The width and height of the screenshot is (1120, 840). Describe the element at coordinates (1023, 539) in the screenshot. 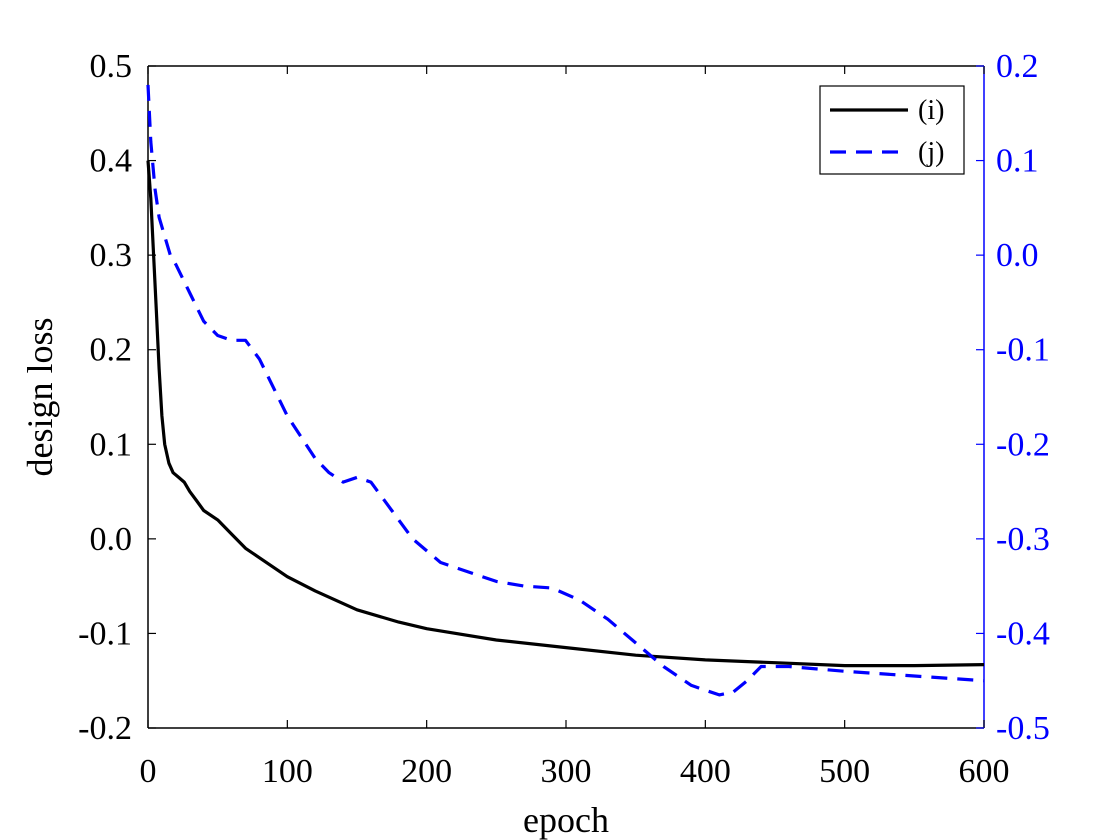

I see `y2-tick-label: -0.3` at that location.